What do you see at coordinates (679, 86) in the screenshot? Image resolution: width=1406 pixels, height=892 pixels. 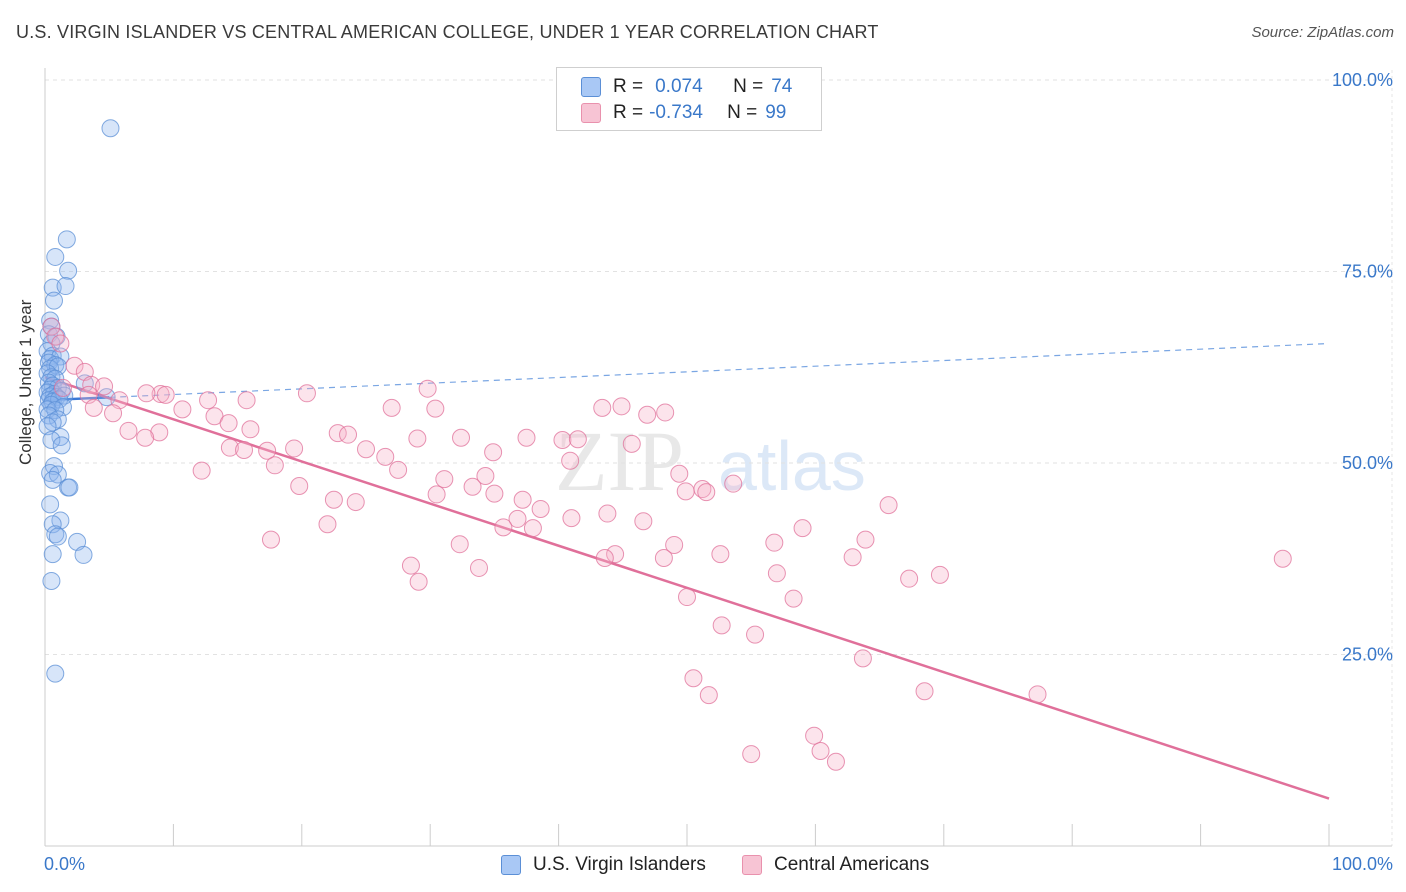 I see `legend-r-value: 0.074` at bounding box center [679, 86].